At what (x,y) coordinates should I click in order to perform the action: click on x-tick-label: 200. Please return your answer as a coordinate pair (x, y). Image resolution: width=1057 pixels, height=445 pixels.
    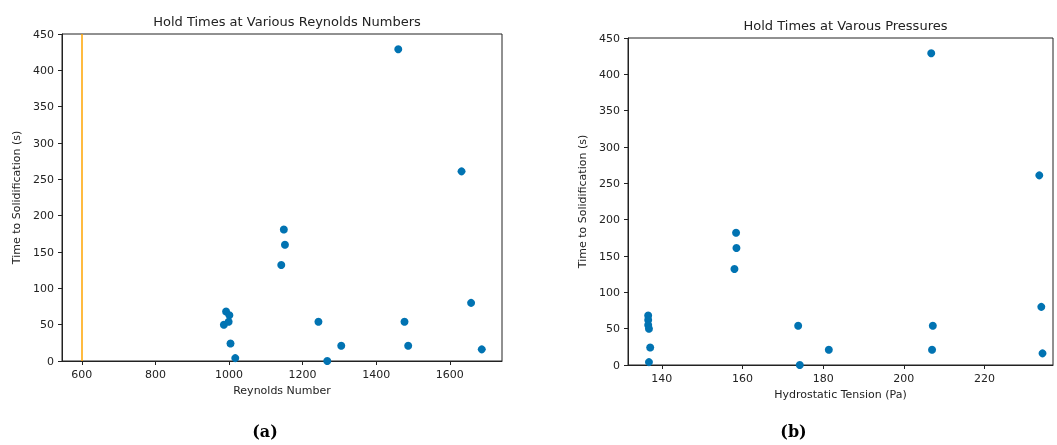
    Looking at the image, I should click on (904, 378).